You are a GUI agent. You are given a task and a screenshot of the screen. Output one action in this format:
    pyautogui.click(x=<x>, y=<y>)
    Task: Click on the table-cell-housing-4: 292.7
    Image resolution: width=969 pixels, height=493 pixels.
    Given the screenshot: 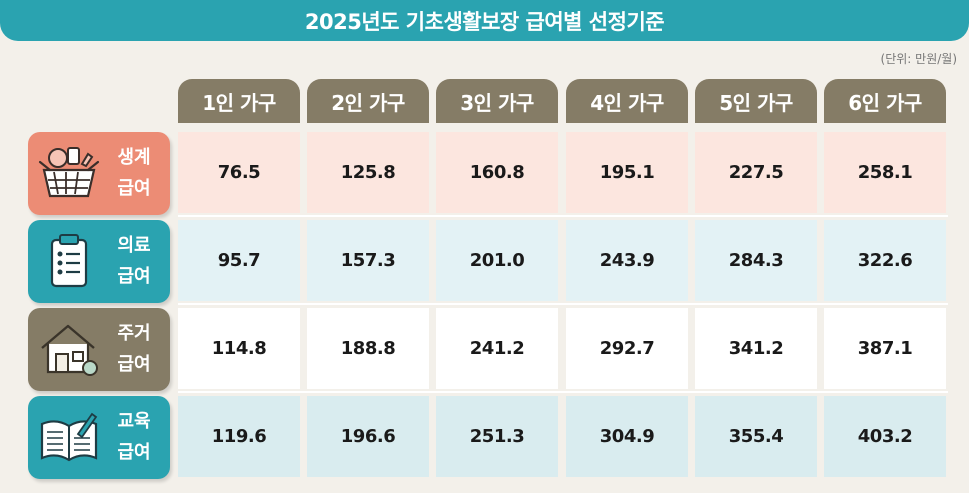 What is the action you would take?
    pyautogui.click(x=627, y=348)
    